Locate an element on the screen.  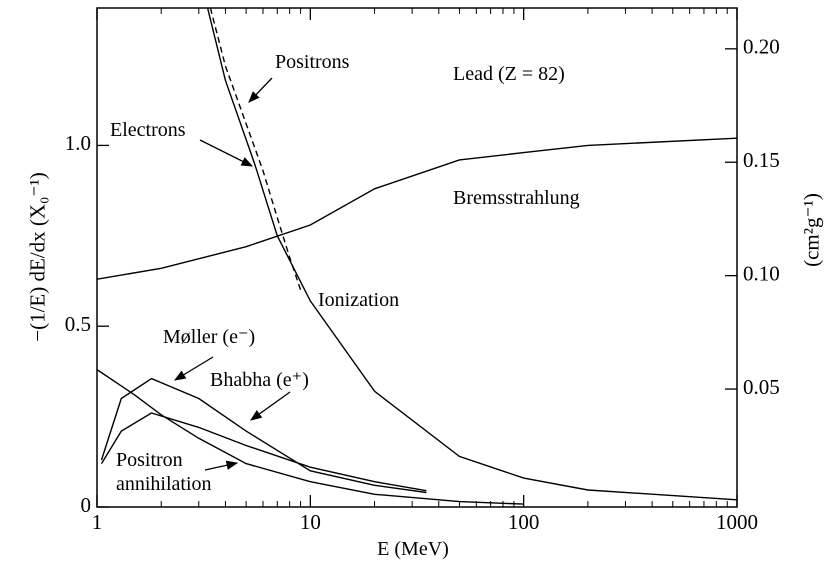
y-tick-label: 1.0 is located at coordinates (78, 143).